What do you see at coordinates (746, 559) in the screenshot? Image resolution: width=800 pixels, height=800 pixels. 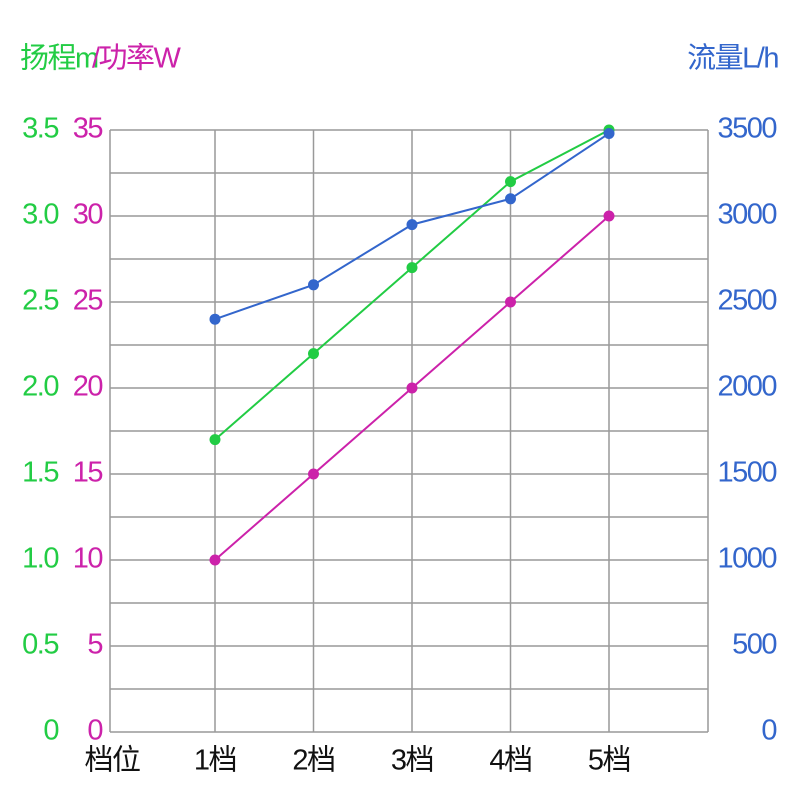 I see `y2-tick-label: 1000` at bounding box center [746, 559].